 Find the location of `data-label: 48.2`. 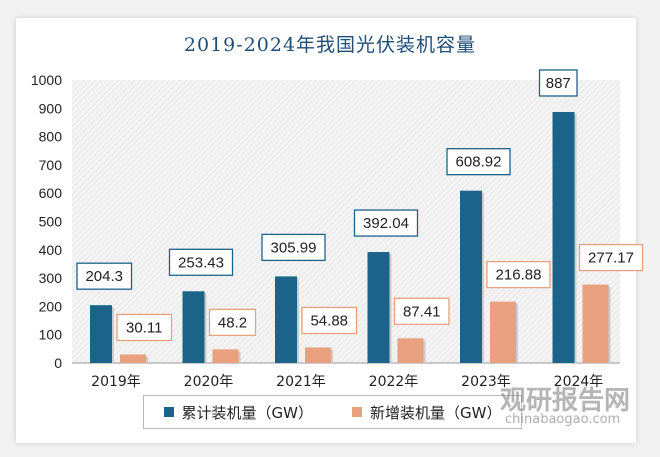

data-label: 48.2 is located at coordinates (232, 322).